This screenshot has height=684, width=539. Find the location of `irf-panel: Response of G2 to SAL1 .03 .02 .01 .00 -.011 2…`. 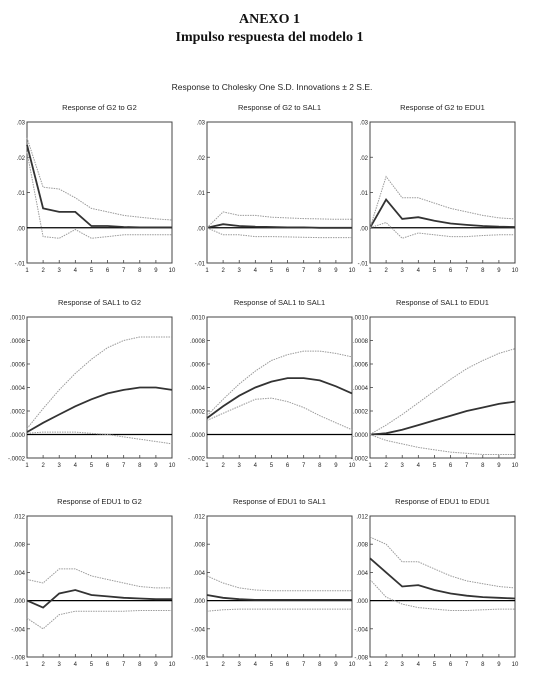

irf-panel: Response of G2 to SAL1 .03 .02 .01 .00 -.011 2… is located at coordinates (275, 188).